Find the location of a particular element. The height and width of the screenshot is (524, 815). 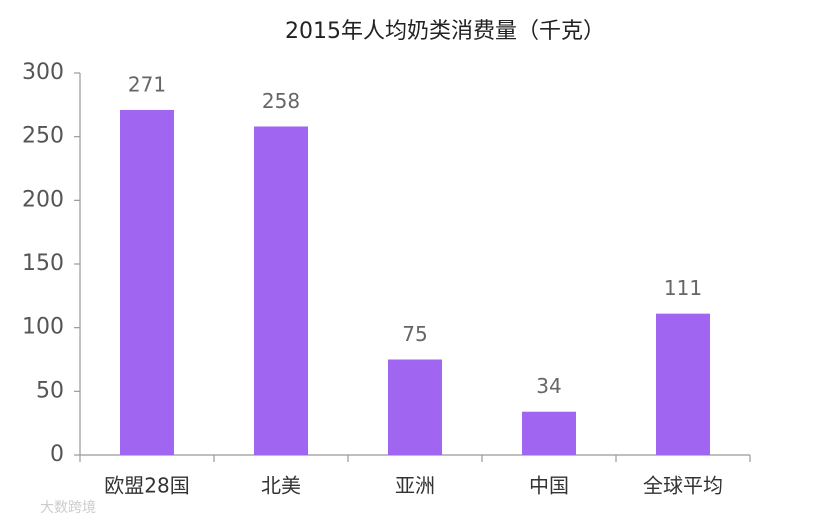

x-tick-label: 全球平均 is located at coordinates (683, 486).